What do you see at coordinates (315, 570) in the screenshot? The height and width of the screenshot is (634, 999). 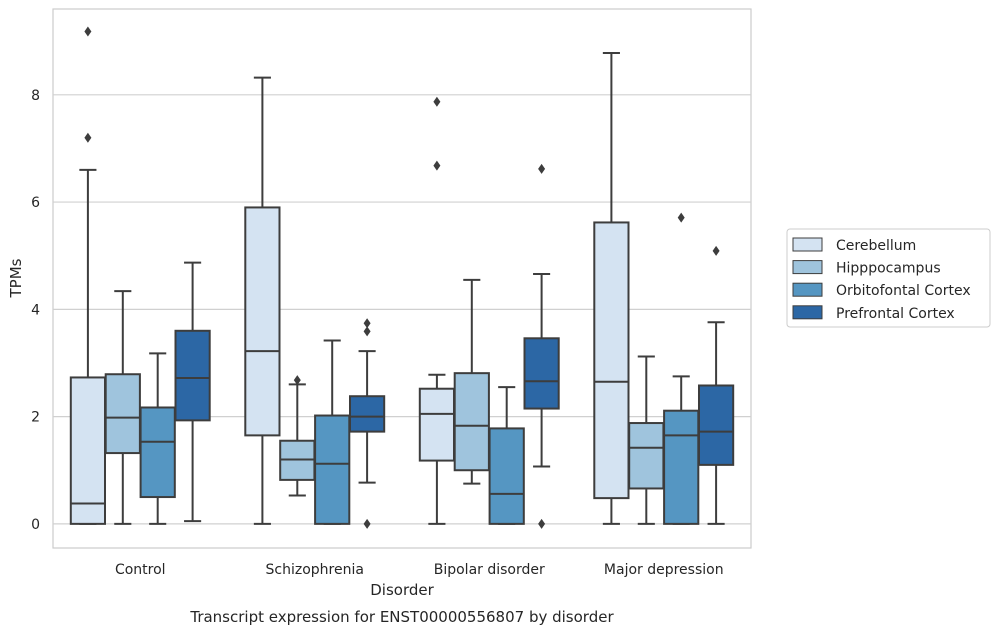 I see `x-tick-label: Schizophrenia` at bounding box center [315, 570].